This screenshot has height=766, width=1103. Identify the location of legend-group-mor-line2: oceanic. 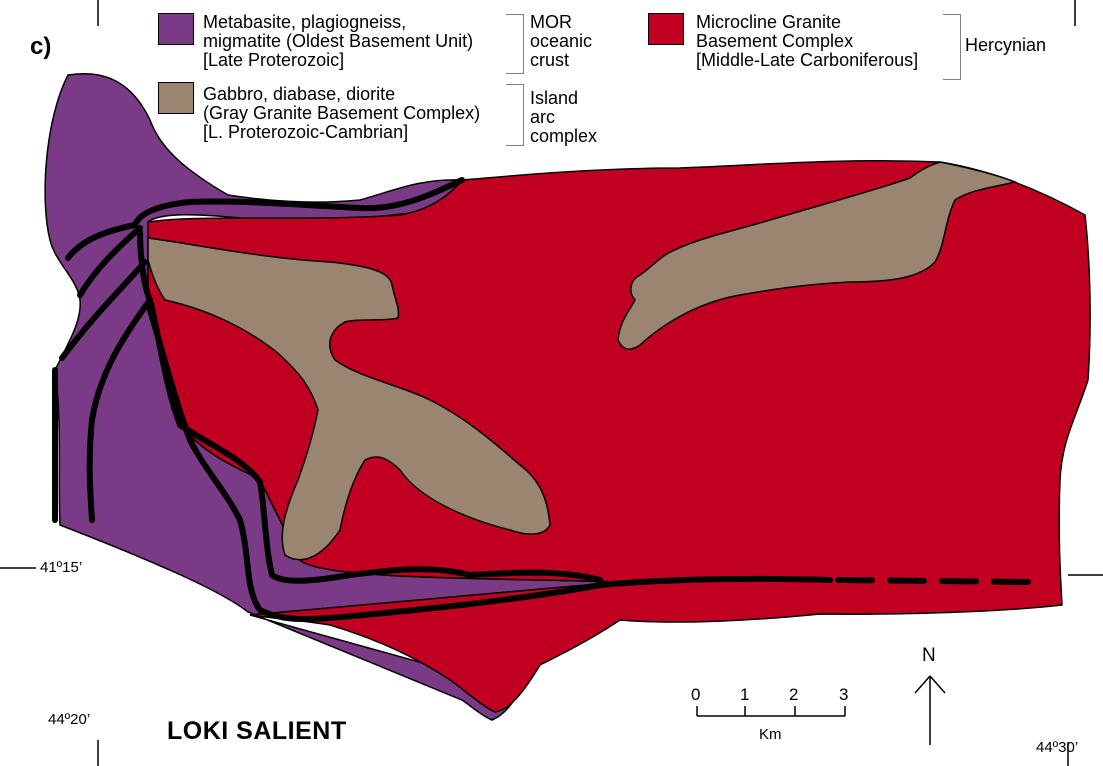
(561, 41).